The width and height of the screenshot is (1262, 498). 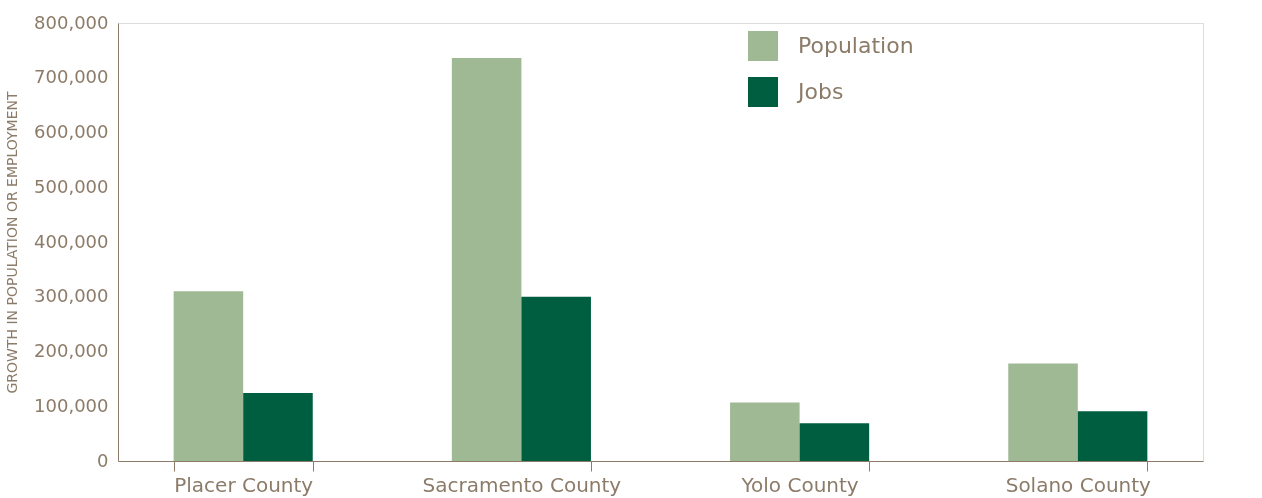 I want to click on y-tick-label: 200,000, so click(x=71, y=350).